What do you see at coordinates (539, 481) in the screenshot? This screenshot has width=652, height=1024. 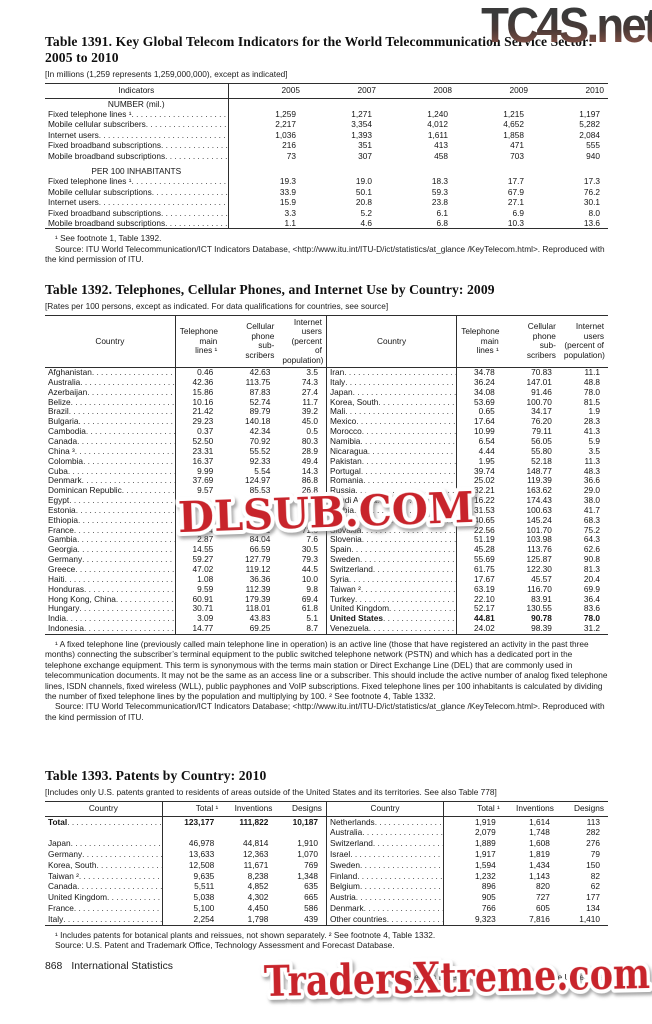 I see `value-cell: 119.39` at bounding box center [539, 481].